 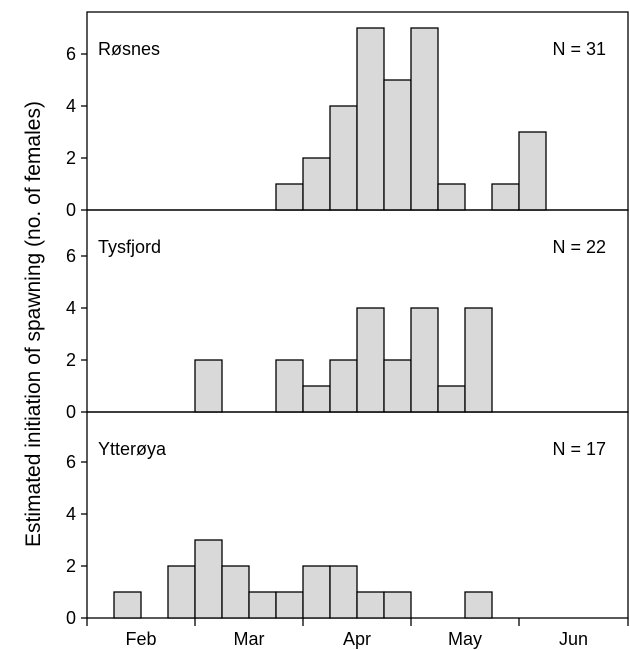 I want to click on x-tick-label-apr: Apr, so click(x=357, y=639).